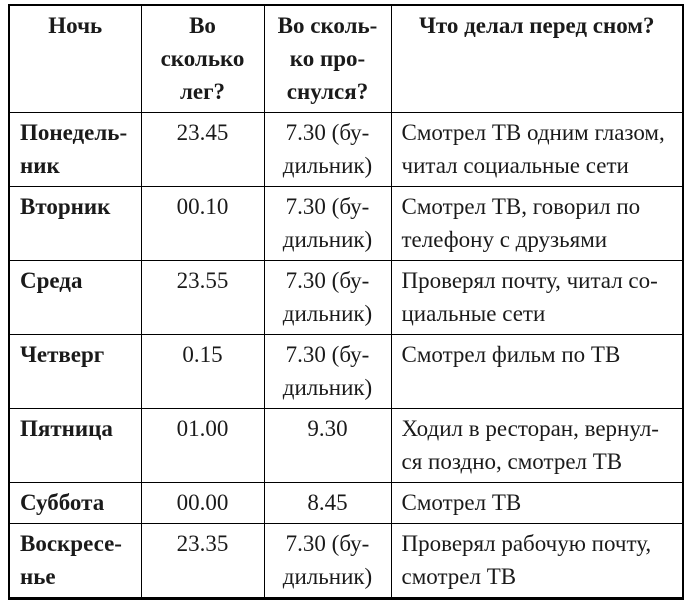 The height and width of the screenshot is (600, 687). What do you see at coordinates (537, 297) in the screenshot?
I see `activity-cell: Проверял почту, читал со- циальные сети` at bounding box center [537, 297].